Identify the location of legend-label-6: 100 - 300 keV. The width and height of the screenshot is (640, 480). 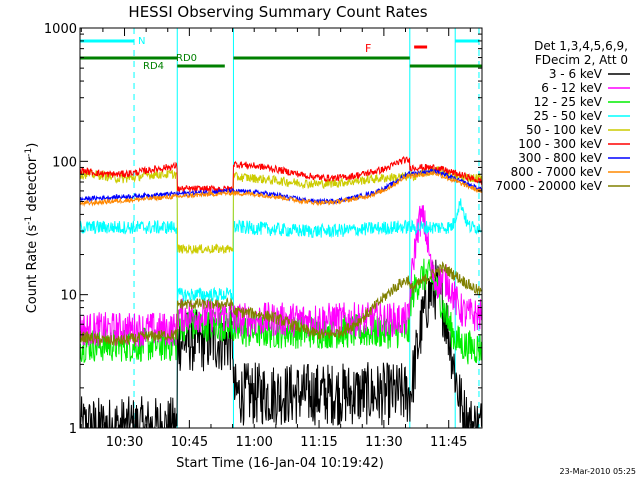
(560, 144).